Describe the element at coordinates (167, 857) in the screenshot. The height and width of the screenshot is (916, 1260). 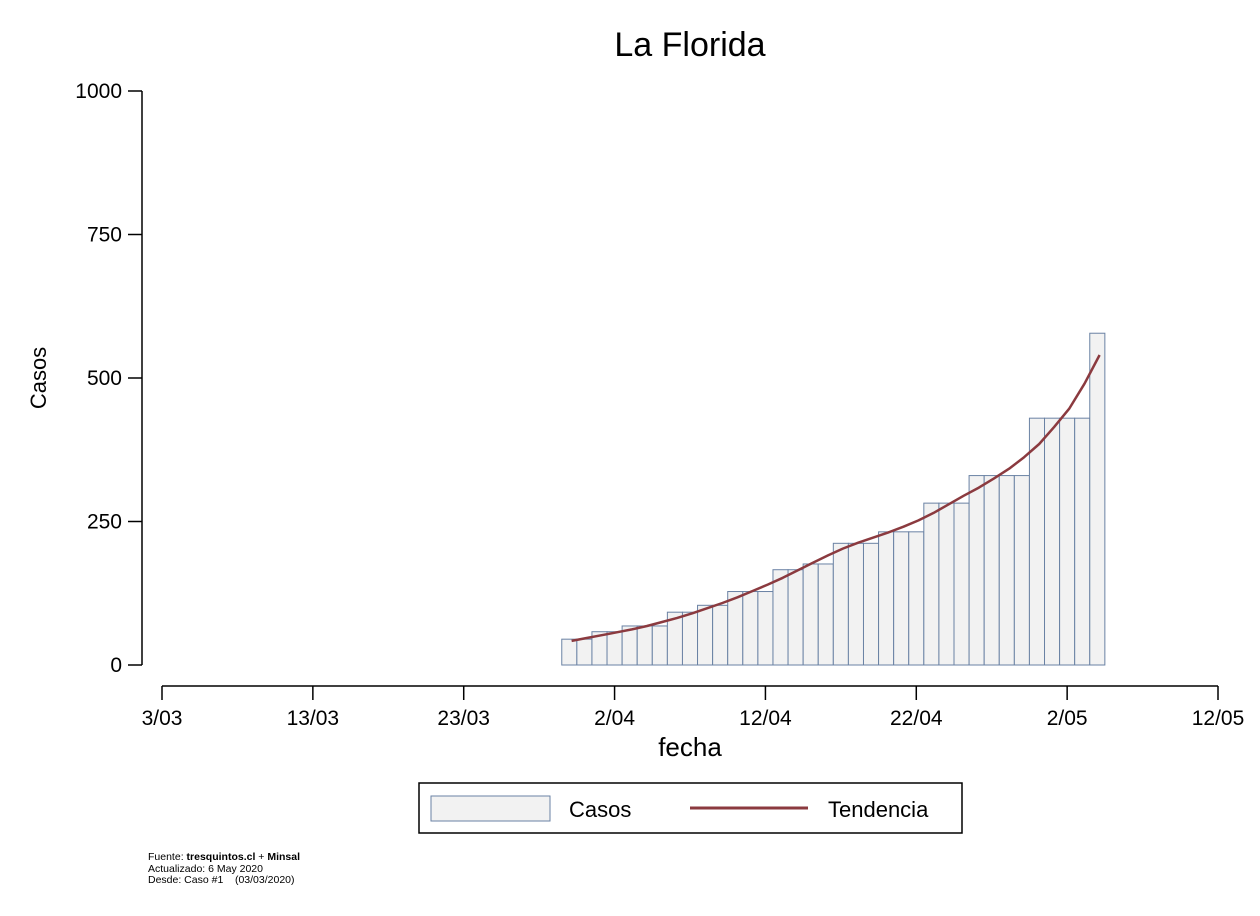
I see `footnote-source-label: Fuente:` at that location.